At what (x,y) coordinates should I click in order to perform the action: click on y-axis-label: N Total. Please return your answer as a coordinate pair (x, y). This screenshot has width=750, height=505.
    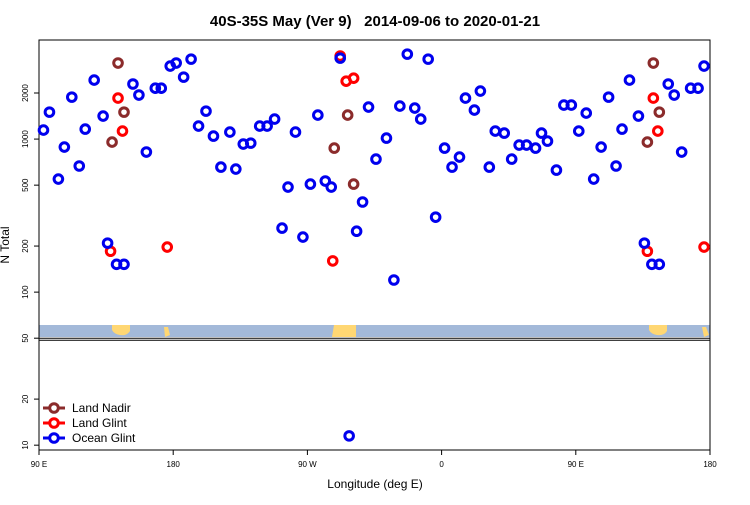
    Looking at the image, I should click on (6, 244).